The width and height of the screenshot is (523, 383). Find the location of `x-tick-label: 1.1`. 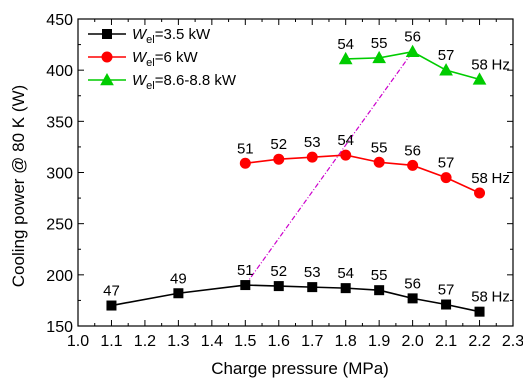

x-tick-label: 1.1 is located at coordinates (111, 341).